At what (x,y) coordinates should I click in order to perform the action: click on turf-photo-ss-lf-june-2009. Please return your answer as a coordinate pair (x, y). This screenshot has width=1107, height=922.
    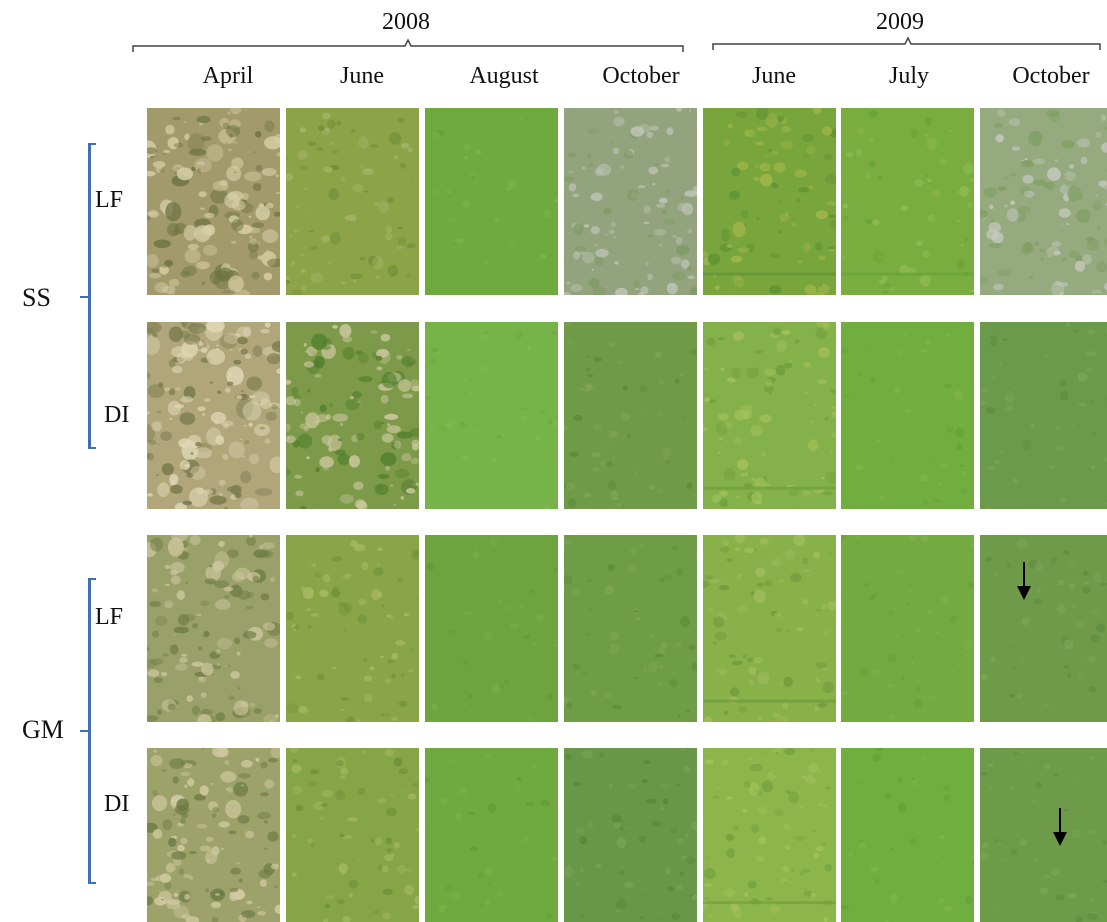
    Looking at the image, I should click on (769, 201).